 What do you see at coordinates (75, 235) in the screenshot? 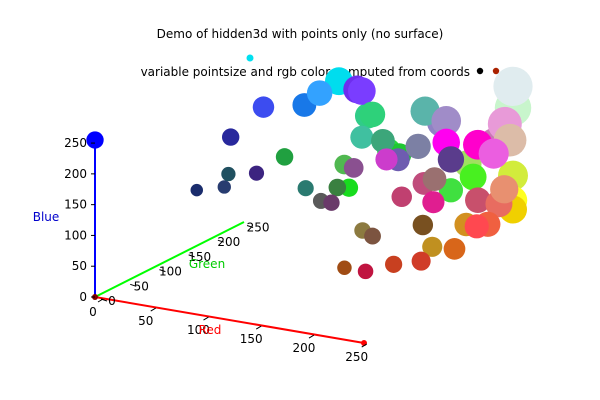
I see `blue-axis-tick-label: 100` at bounding box center [75, 235].